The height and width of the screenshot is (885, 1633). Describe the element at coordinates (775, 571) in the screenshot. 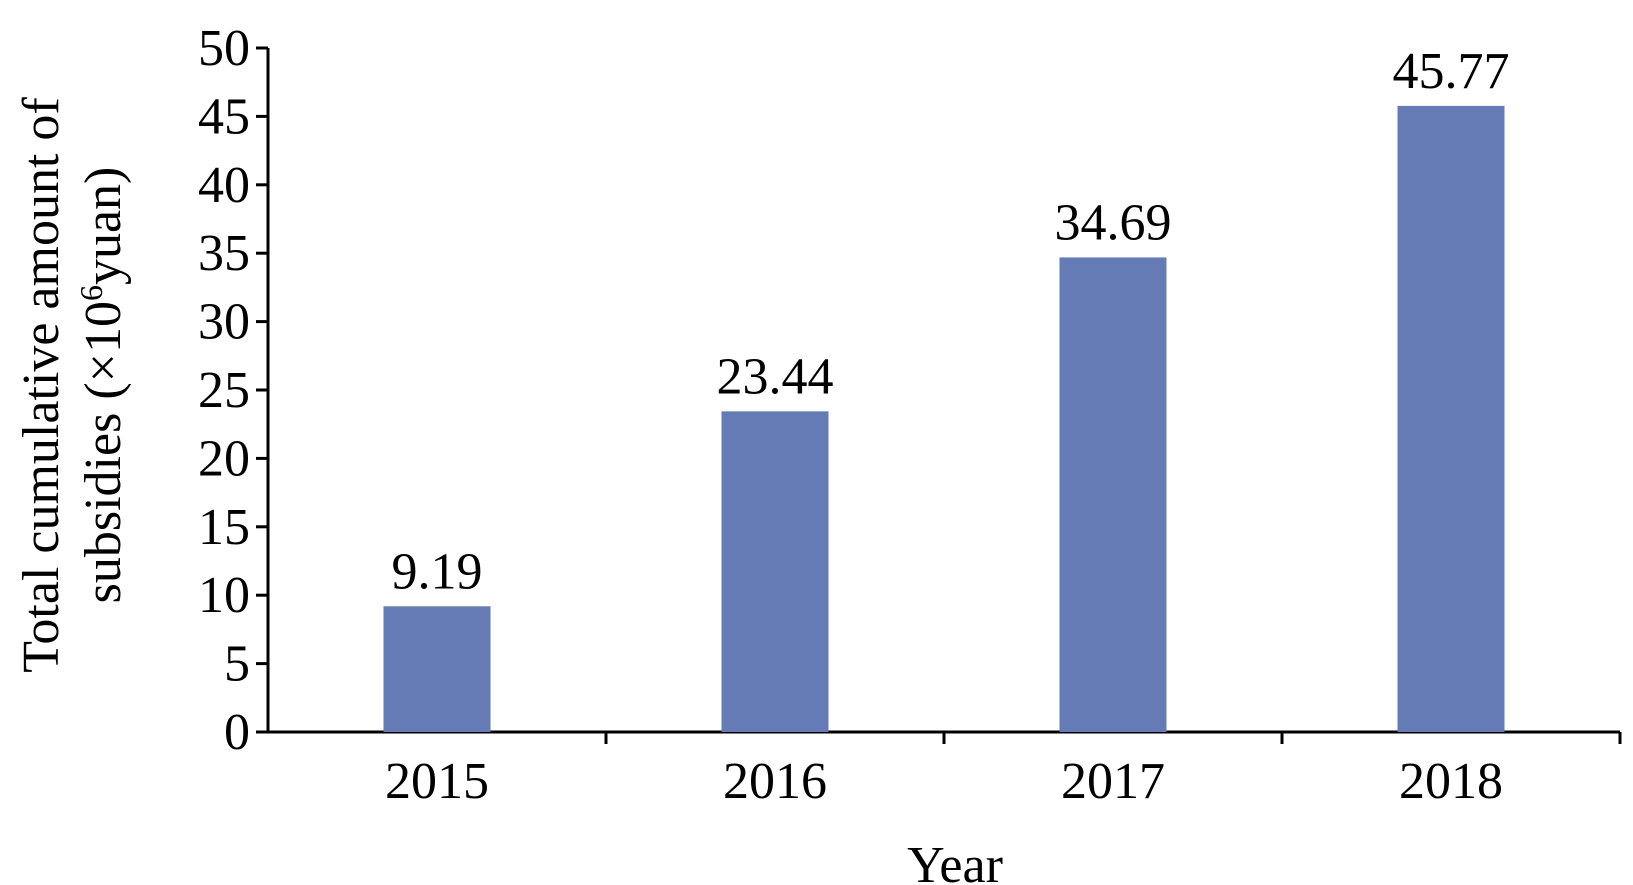

I see `bar-2016` at that location.